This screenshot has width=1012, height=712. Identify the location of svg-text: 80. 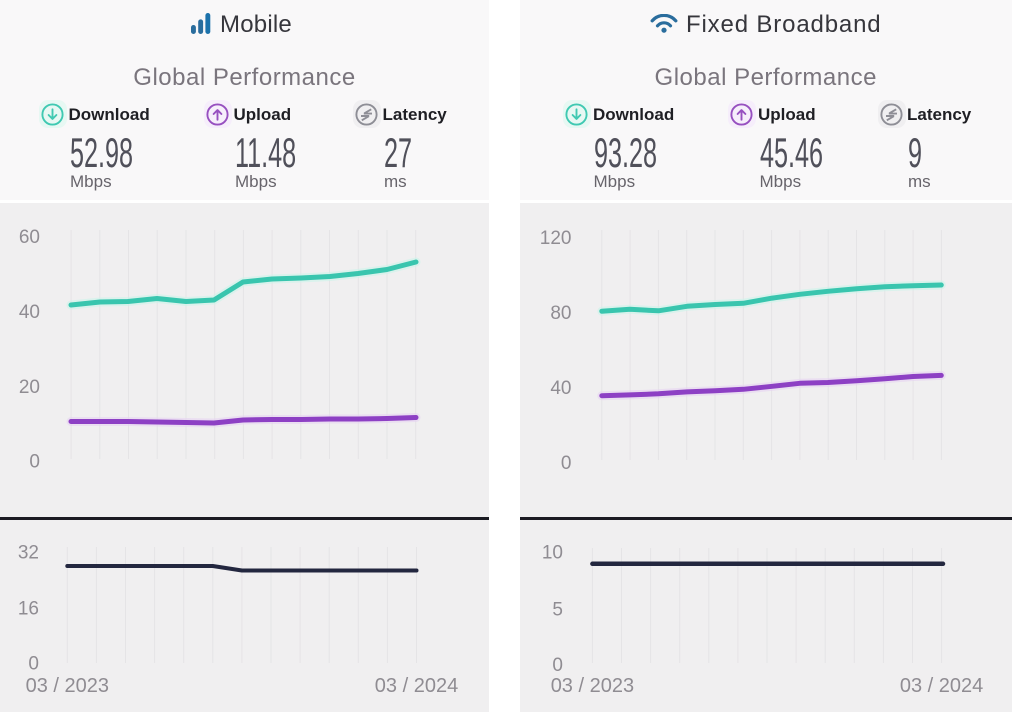
(560, 313).